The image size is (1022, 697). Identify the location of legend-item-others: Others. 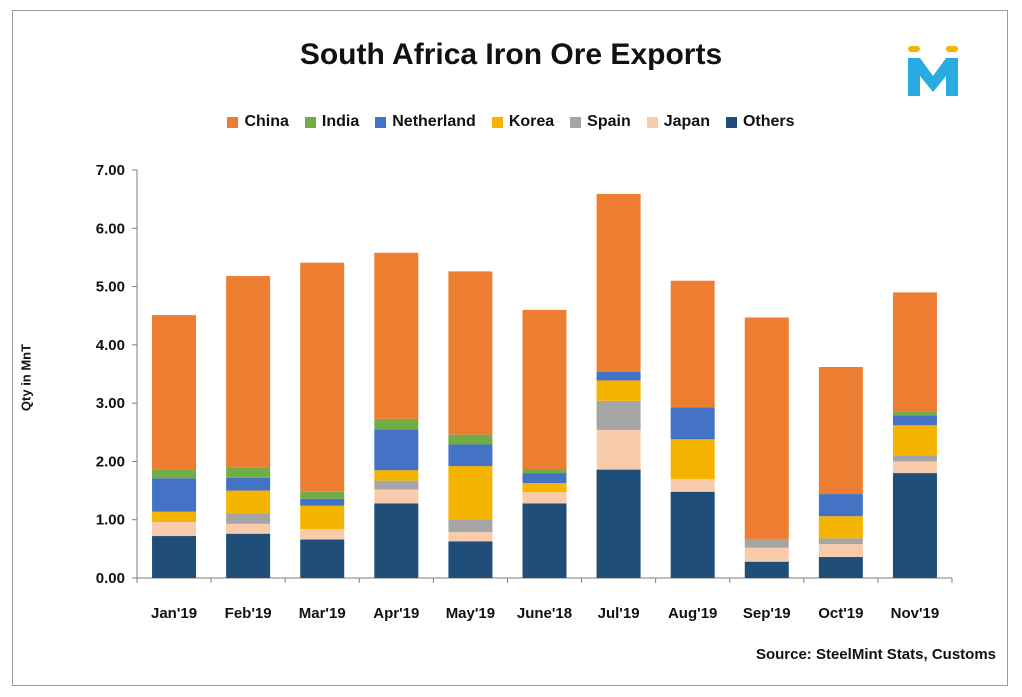
(760, 122).